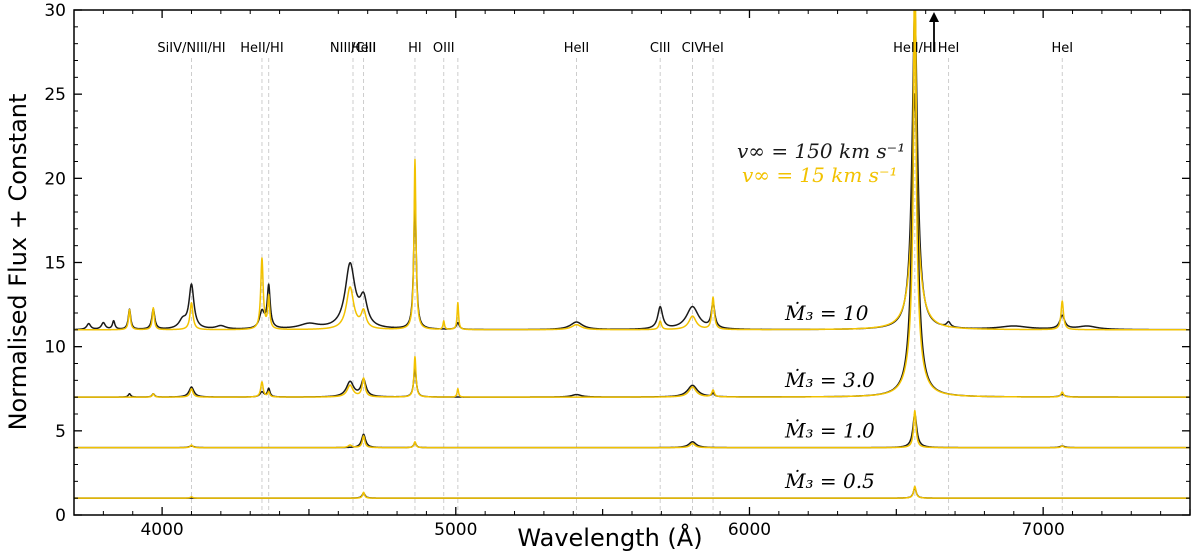 This screenshot has width=1200, height=554. Describe the element at coordinates (829, 481) in the screenshot. I see `series-label-3: Ṁ₃ = 0.5` at that location.